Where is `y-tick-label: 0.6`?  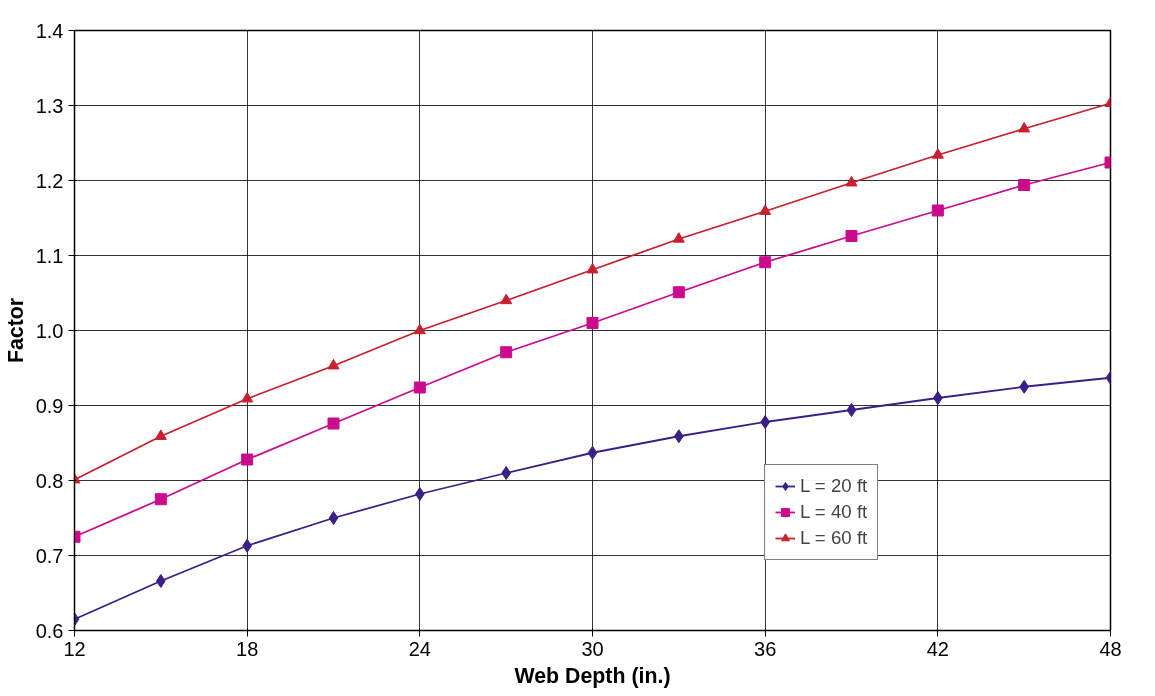
y-tick-label: 0.6 is located at coordinates (49, 630).